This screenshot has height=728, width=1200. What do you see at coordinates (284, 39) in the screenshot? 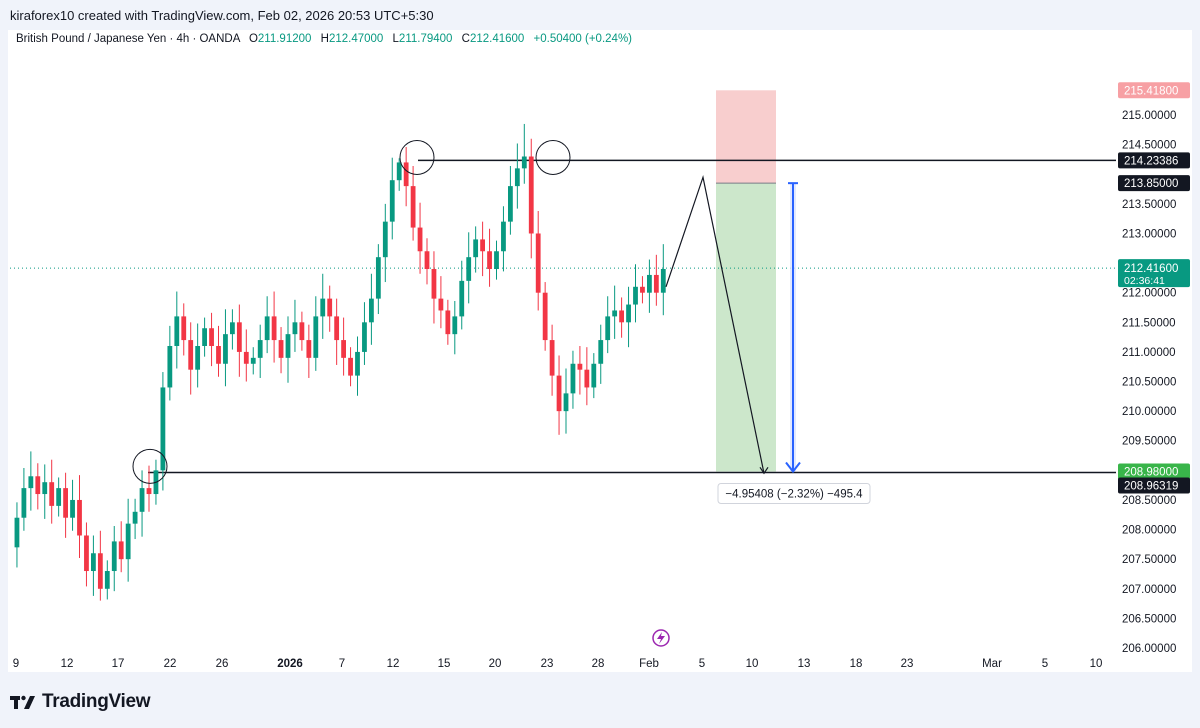
I see `open-value: 211.91200` at bounding box center [284, 39].